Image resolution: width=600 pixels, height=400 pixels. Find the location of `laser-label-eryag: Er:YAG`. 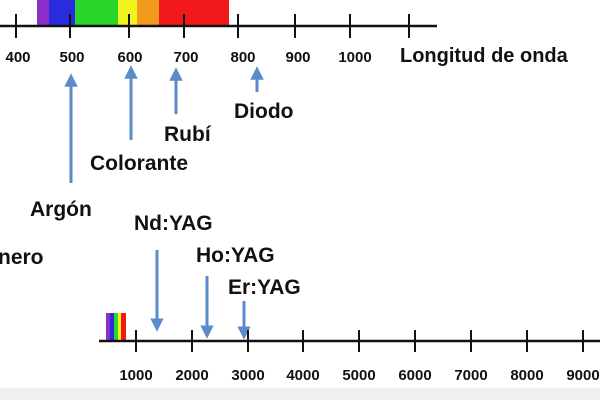

laser-label-eryag: Er:YAG is located at coordinates (264, 287).